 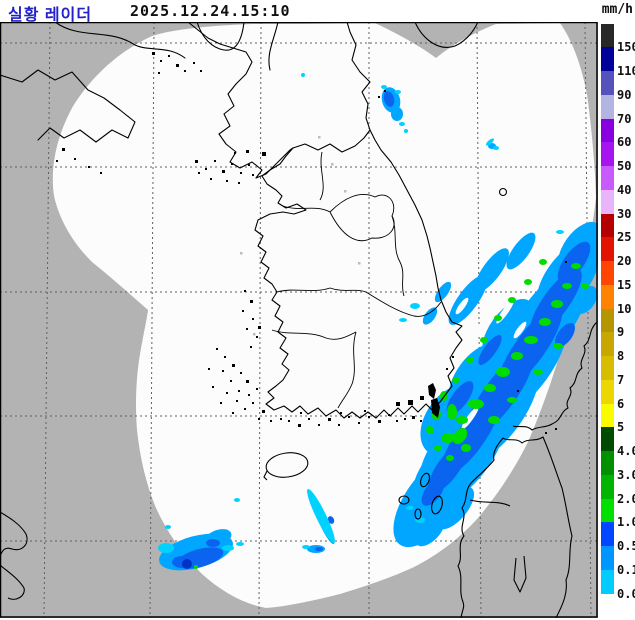 I want to click on ulleungdo-island, so click(x=503, y=192).